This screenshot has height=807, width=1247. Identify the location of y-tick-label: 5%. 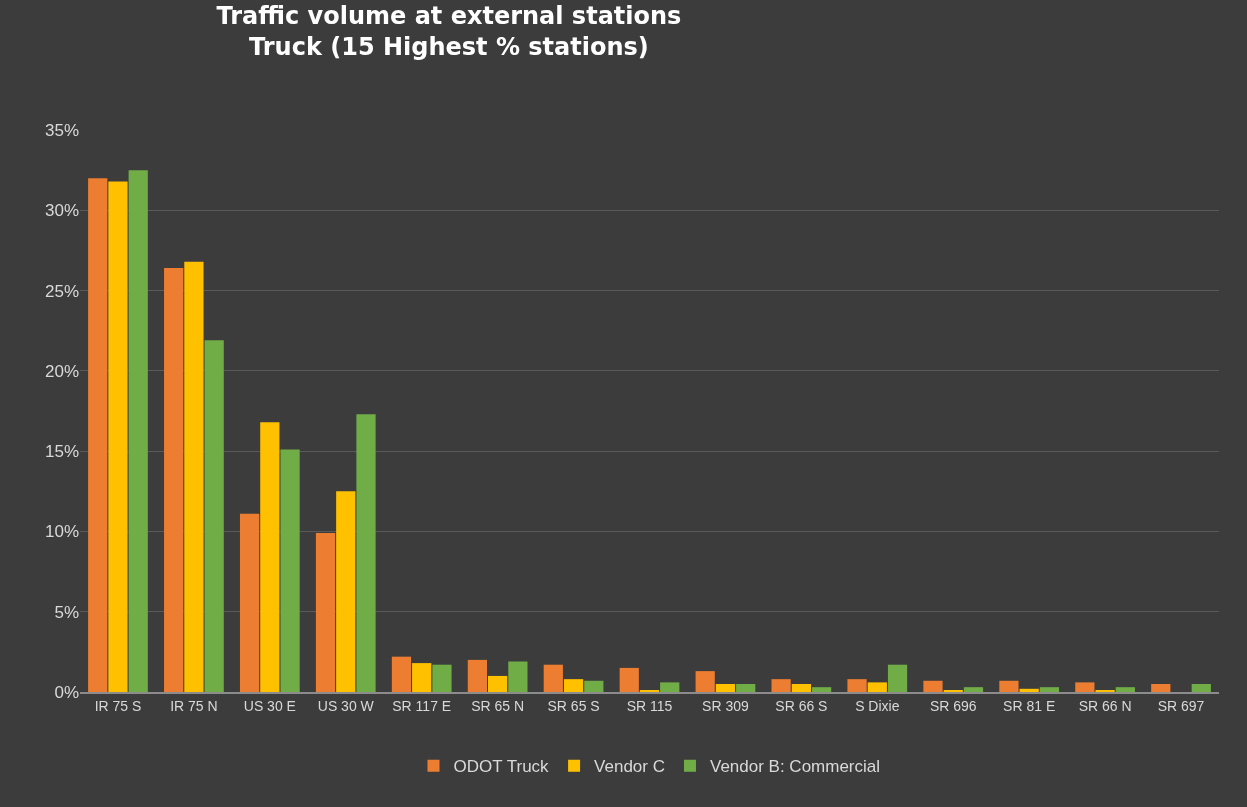
(66, 612).